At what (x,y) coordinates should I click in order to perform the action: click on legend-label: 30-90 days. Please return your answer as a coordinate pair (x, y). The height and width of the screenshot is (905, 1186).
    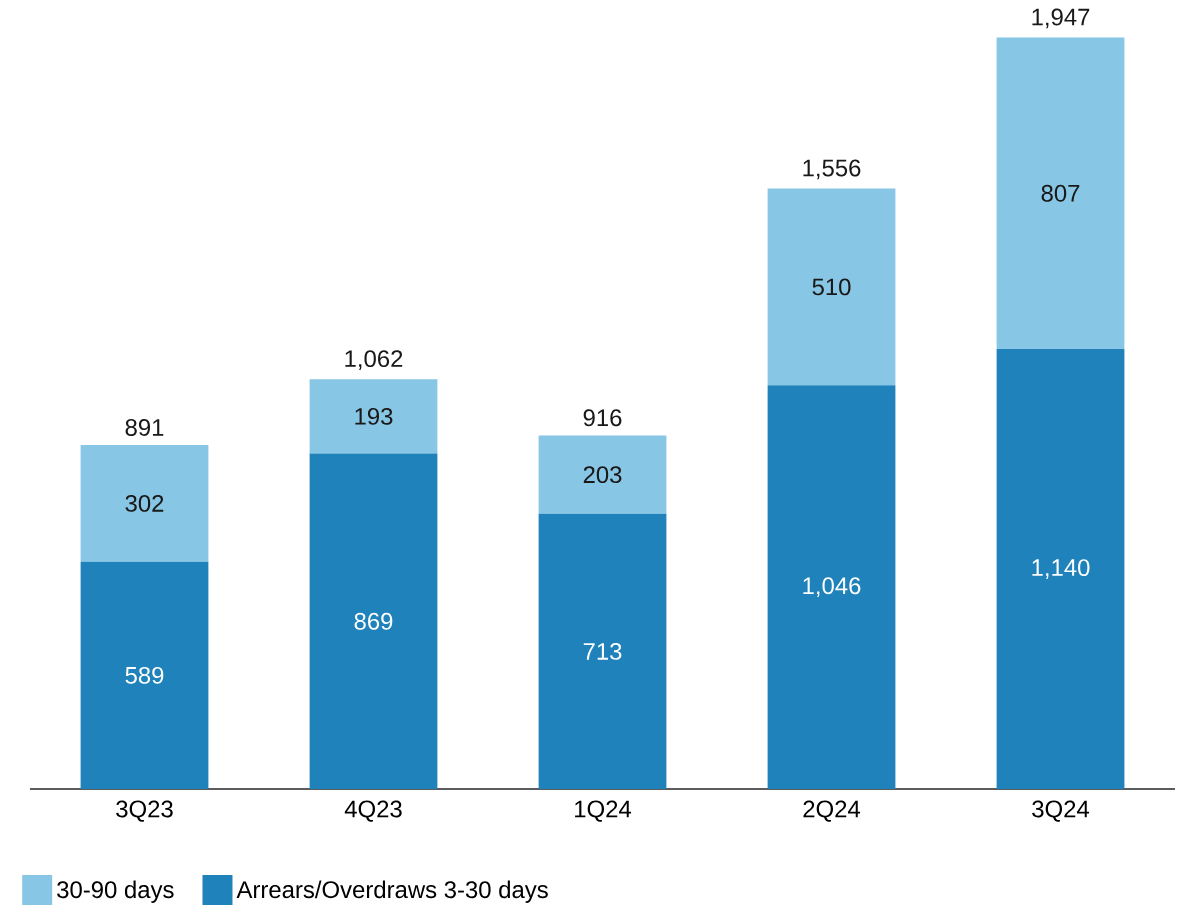
    Looking at the image, I should click on (115, 891).